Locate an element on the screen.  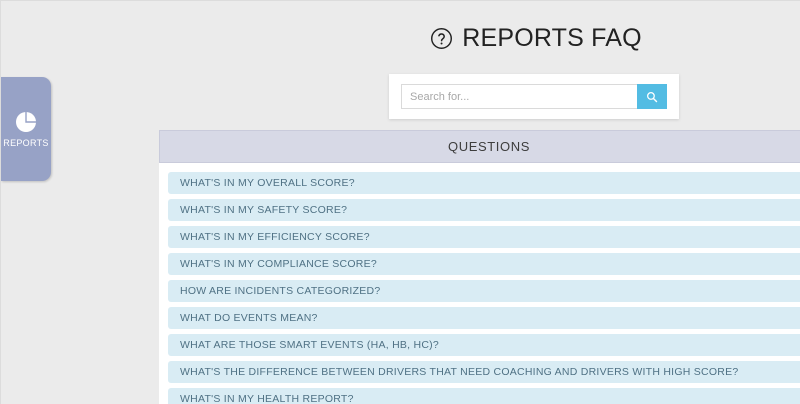
list-item: WHAT'S IN MY OVERALL SCORE? is located at coordinates (484, 183).